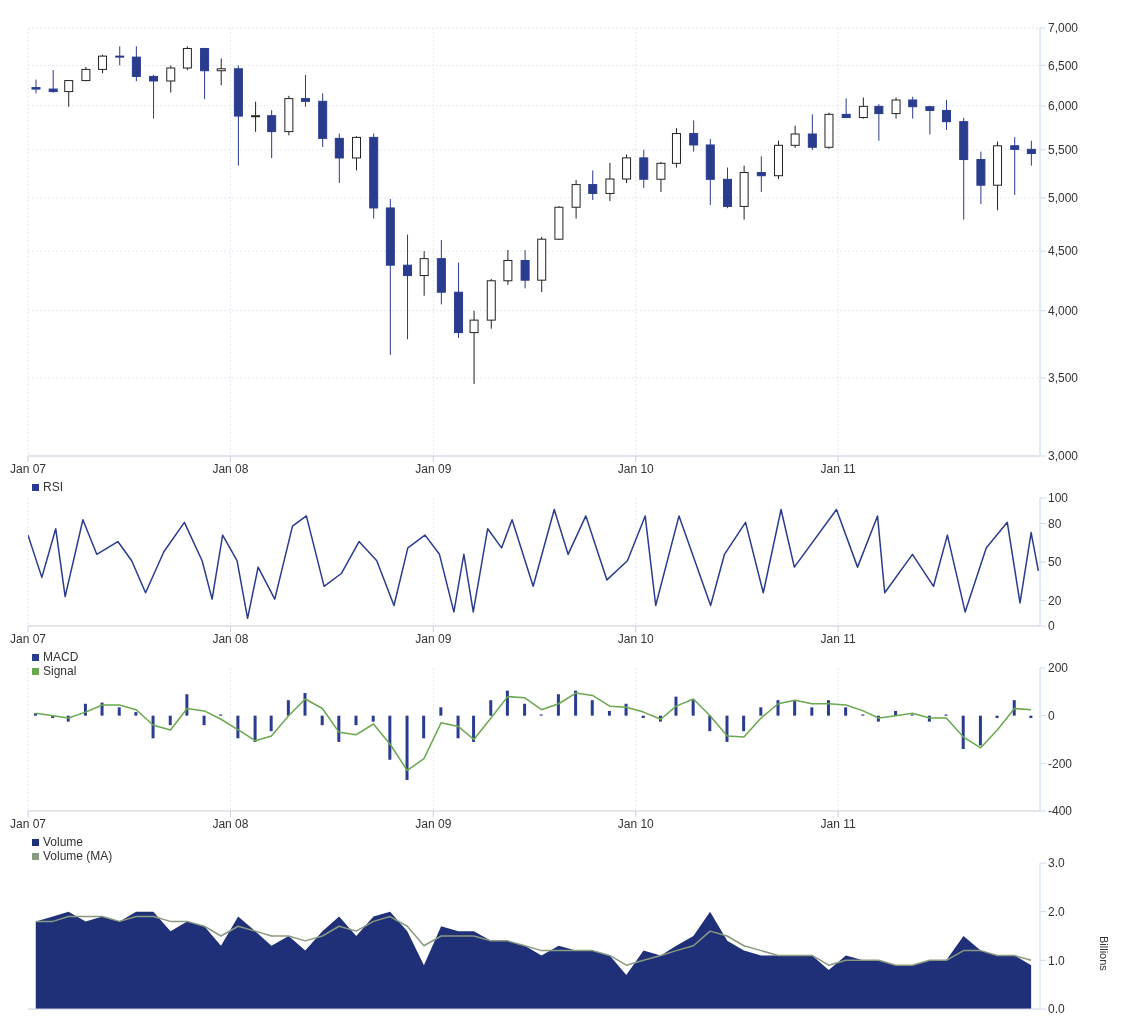 This screenshot has width=1126, height=1032. I want to click on legend-label: RSI, so click(53, 487).